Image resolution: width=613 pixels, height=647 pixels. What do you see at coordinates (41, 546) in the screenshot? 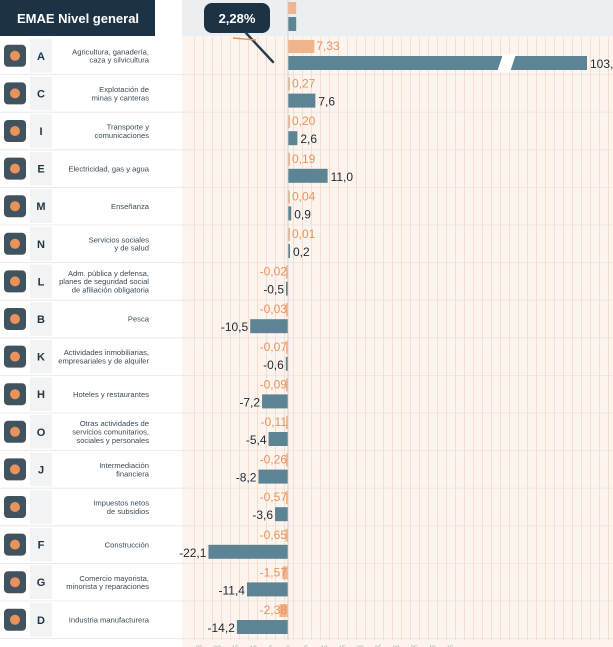
I see `sector-letter: F` at bounding box center [41, 546].